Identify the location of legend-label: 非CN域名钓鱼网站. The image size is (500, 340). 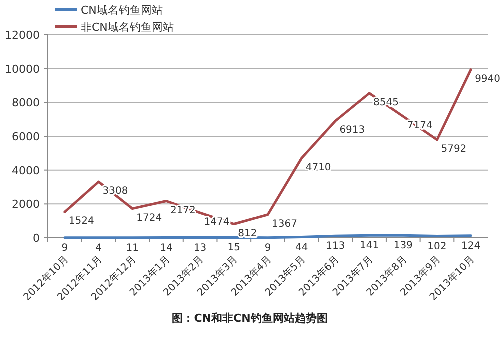
(127, 27).